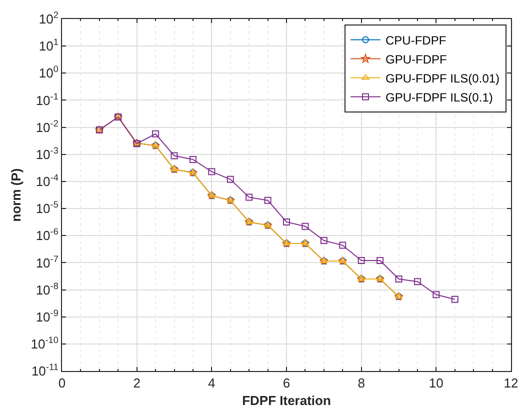 The height and width of the screenshot is (416, 528). I want to click on y-tick-label: 10$^{-8}$, so click(47, 289).